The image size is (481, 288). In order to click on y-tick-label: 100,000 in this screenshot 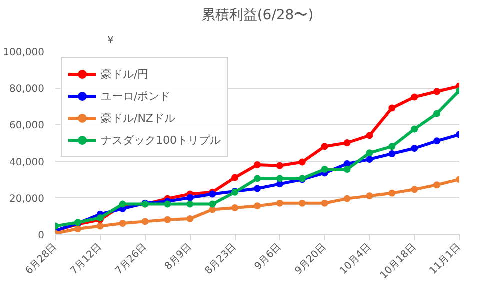, I will do `click(24, 53)`.